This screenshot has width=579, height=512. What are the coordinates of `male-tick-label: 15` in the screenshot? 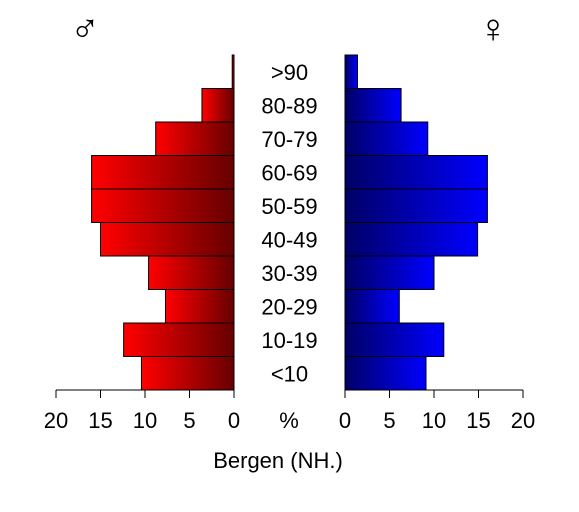 It's located at (100, 420).